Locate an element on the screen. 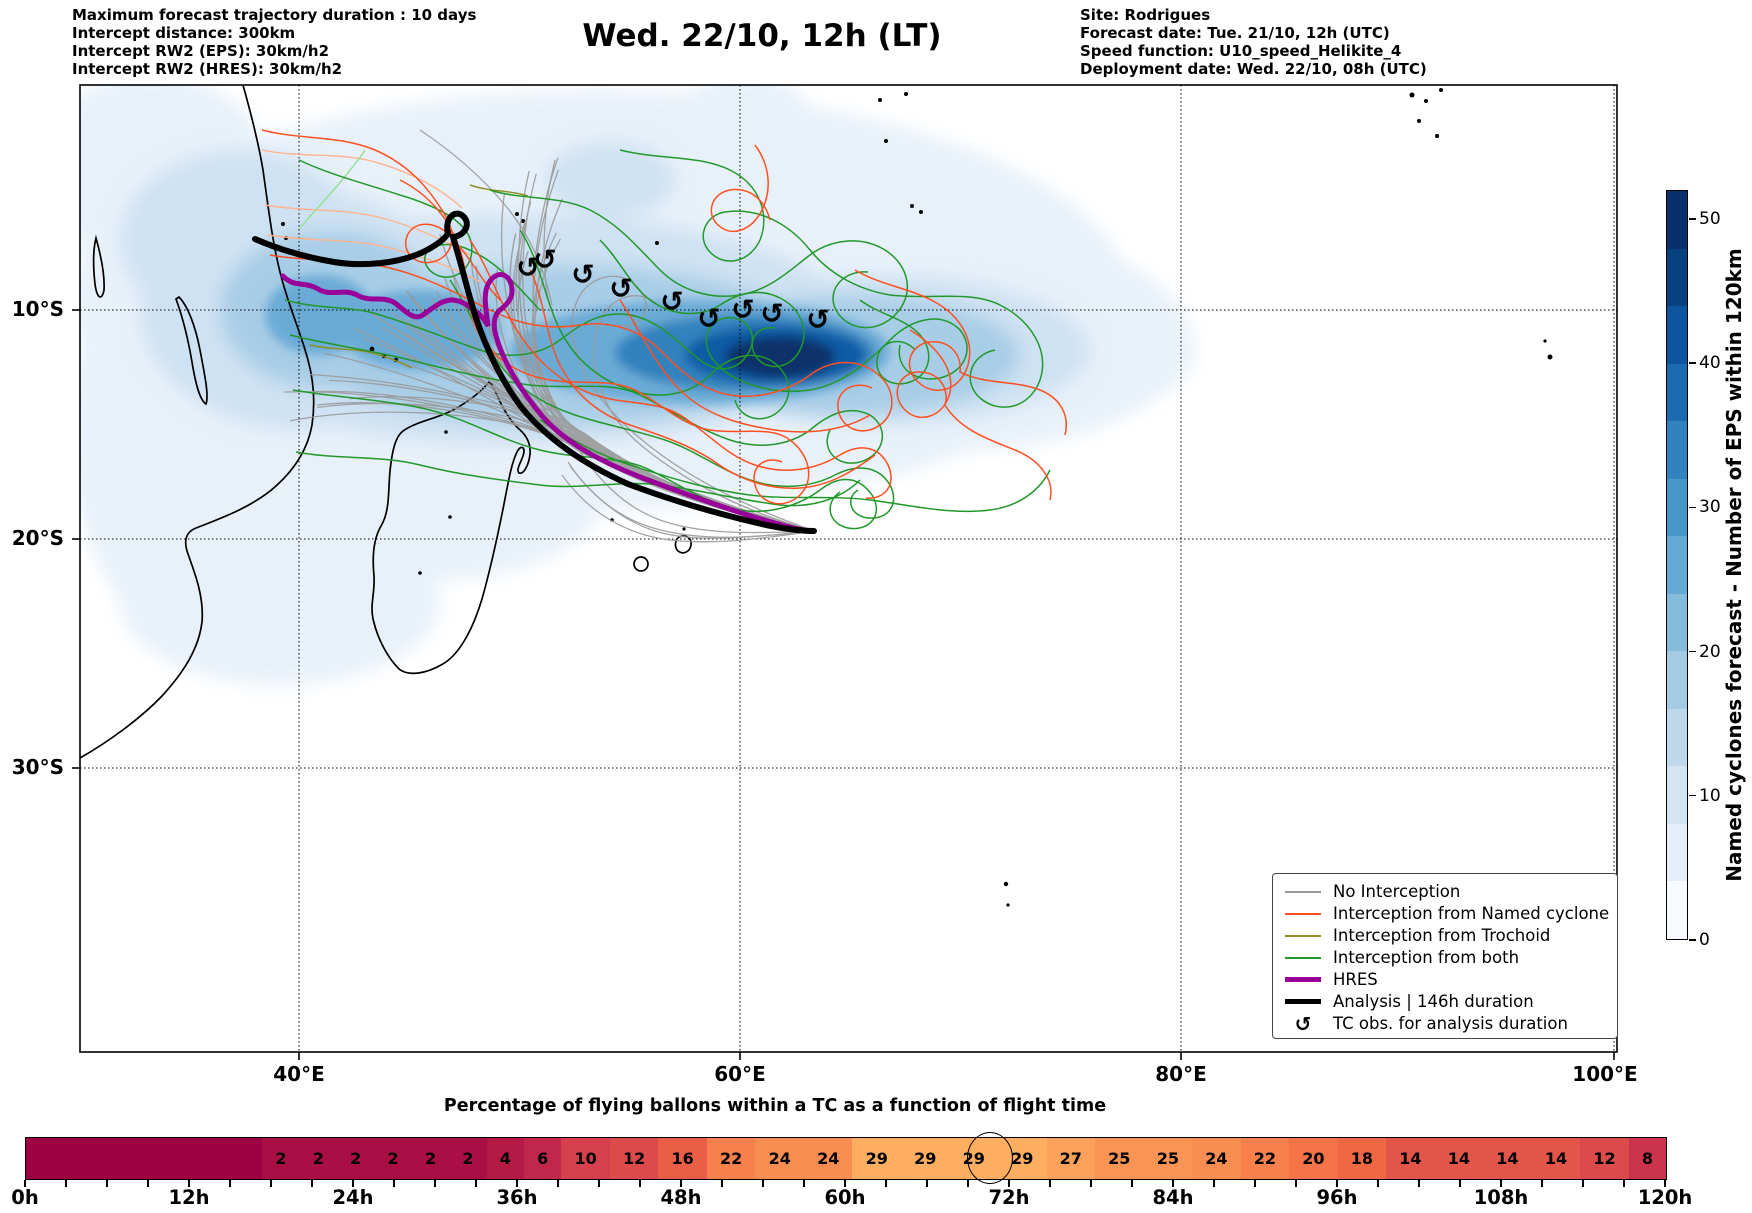 The height and width of the screenshot is (1213, 1752). strip-segment: 6 is located at coordinates (542, 1158).